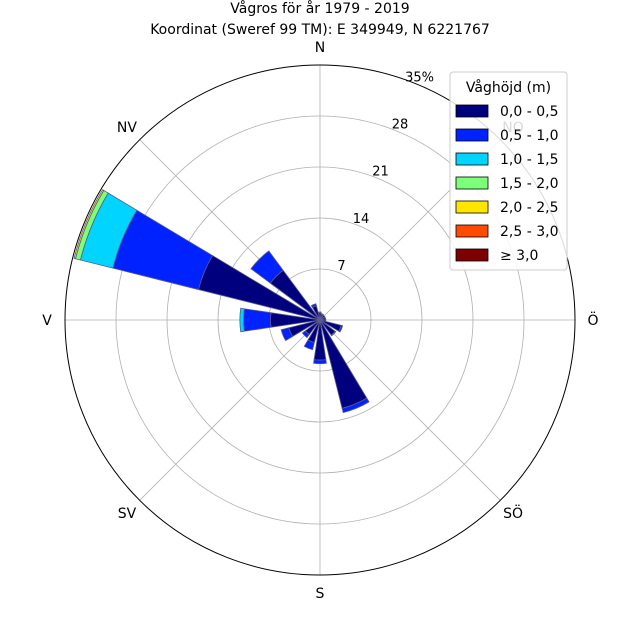 The width and height of the screenshot is (640, 640). Describe the element at coordinates (592, 320) in the screenshot. I see `direction-label-ö: Ö` at that location.